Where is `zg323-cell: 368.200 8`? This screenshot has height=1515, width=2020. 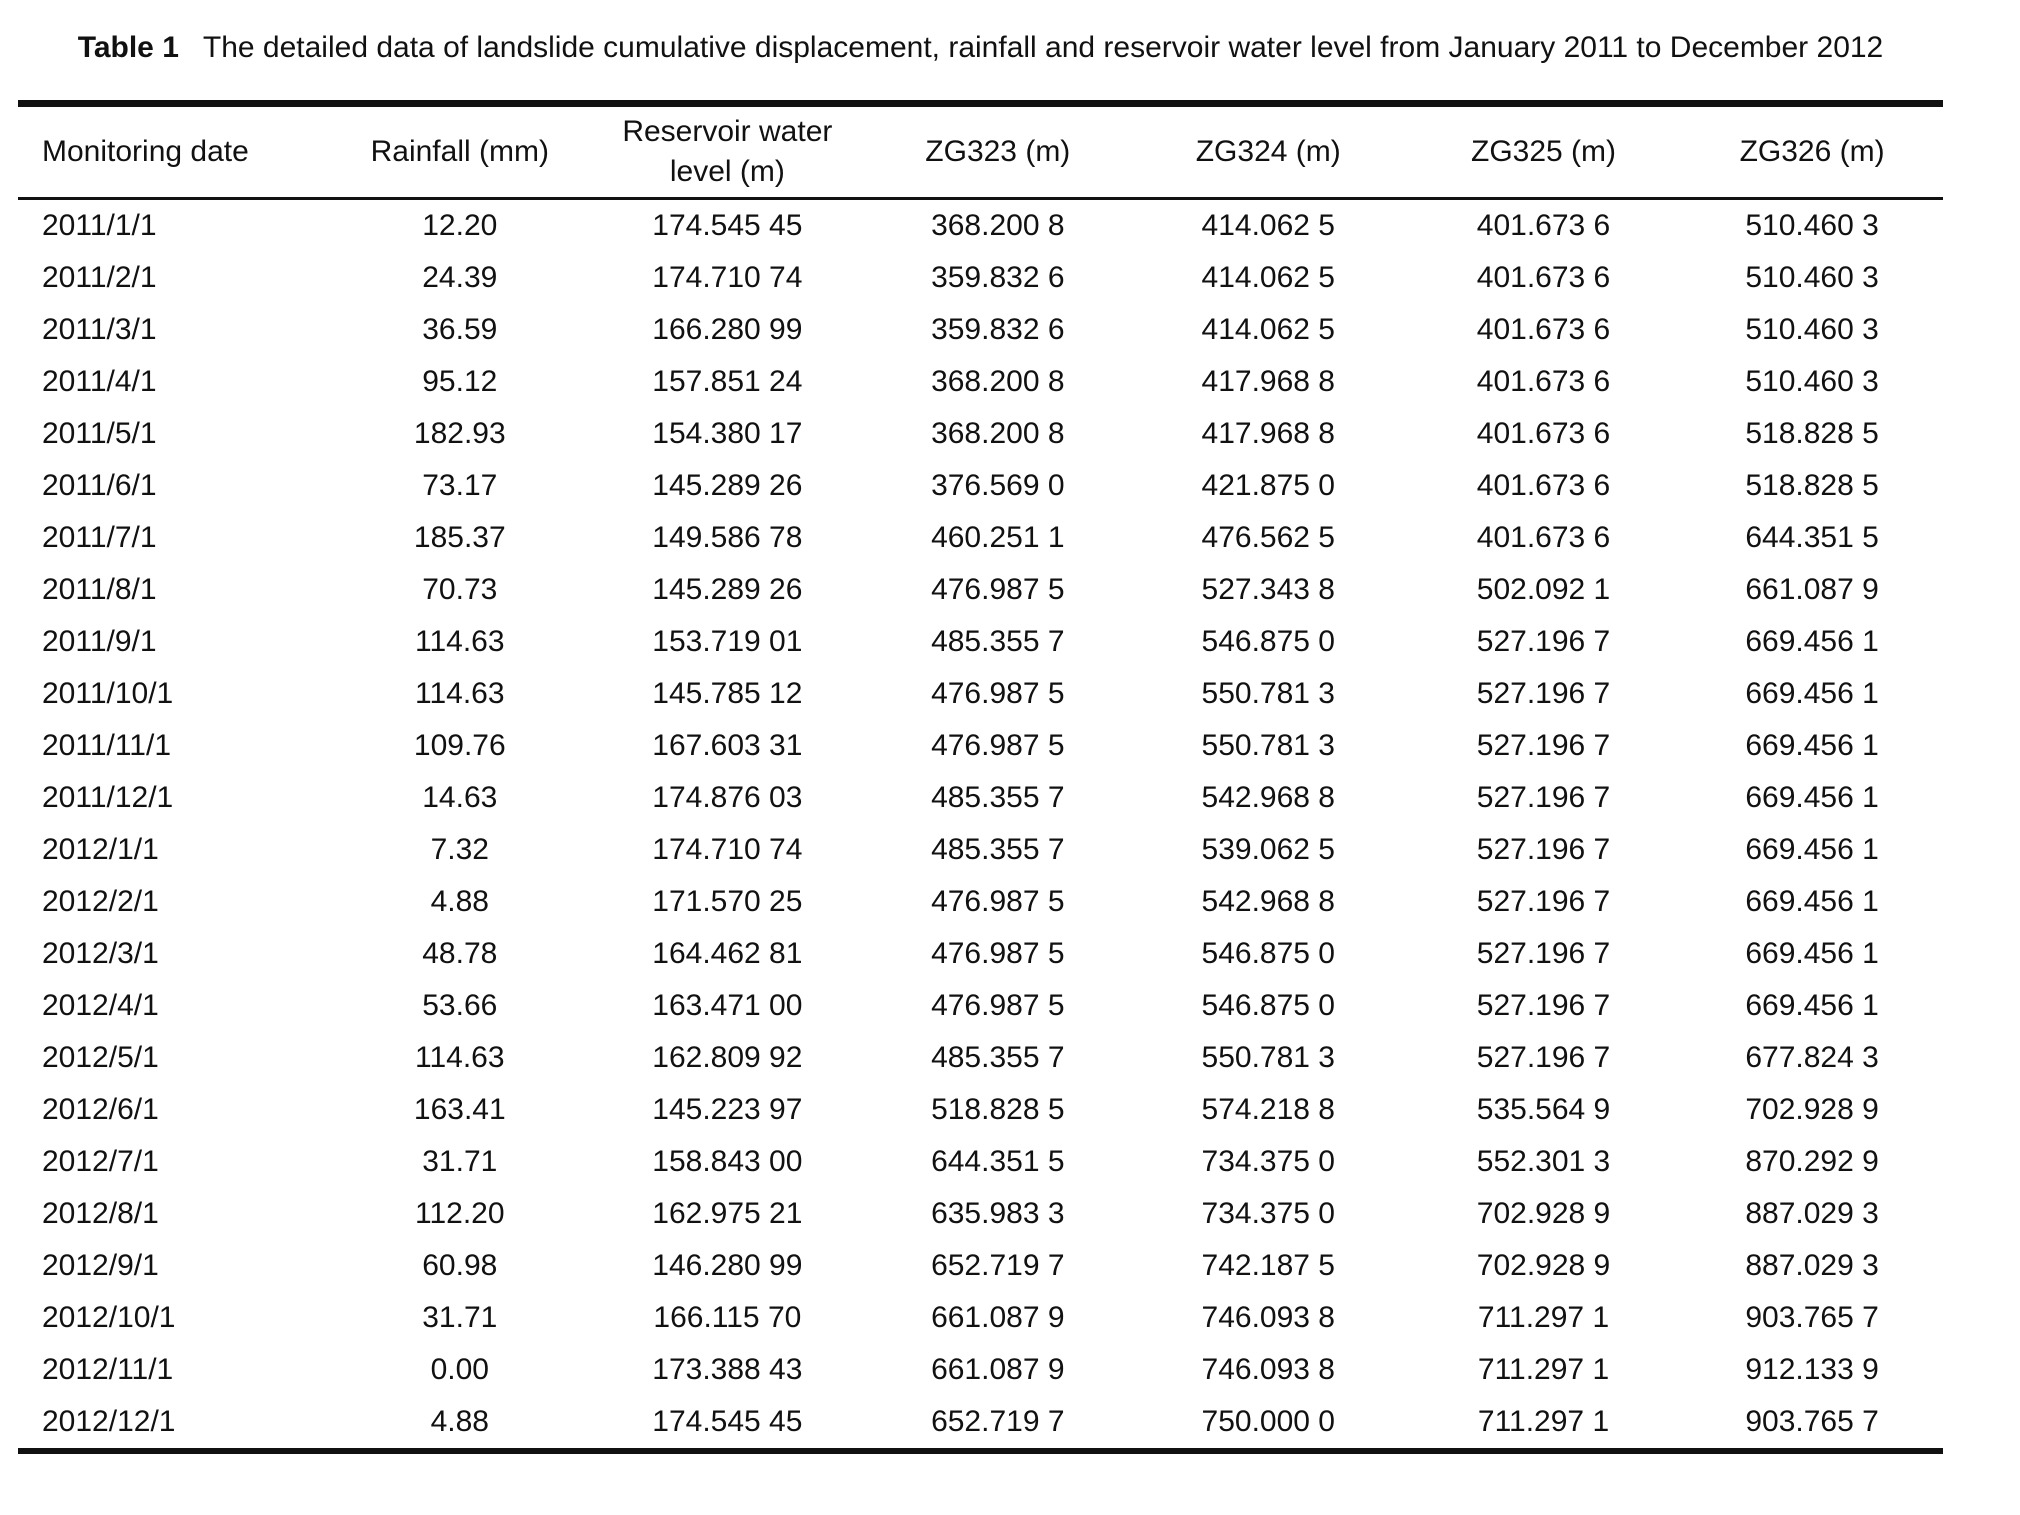 zg323-cell: 368.200 8 is located at coordinates (998, 225).